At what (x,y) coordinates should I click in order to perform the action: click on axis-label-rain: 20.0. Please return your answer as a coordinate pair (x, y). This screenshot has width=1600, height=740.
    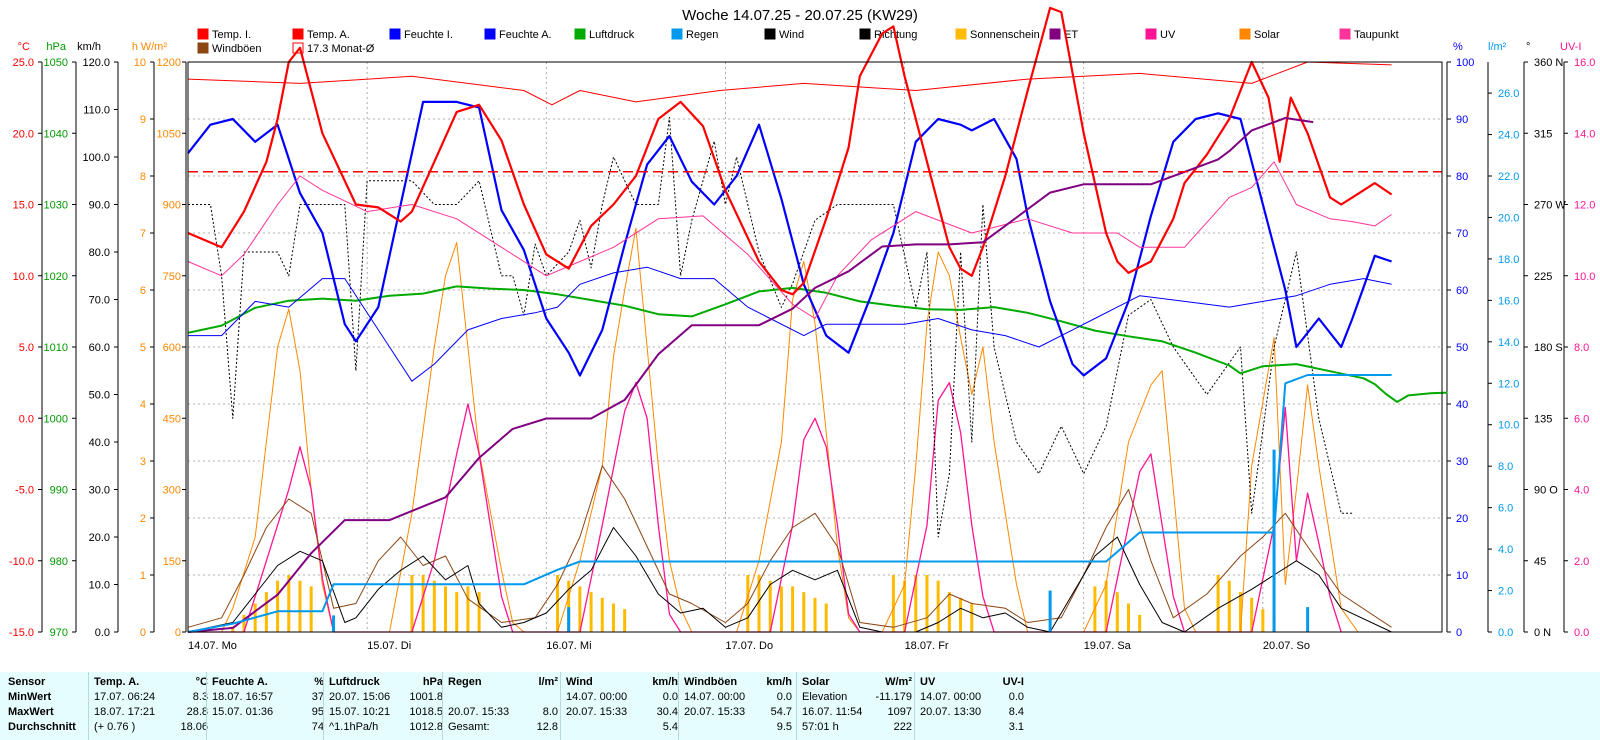
    Looking at the image, I should click on (1508, 218).